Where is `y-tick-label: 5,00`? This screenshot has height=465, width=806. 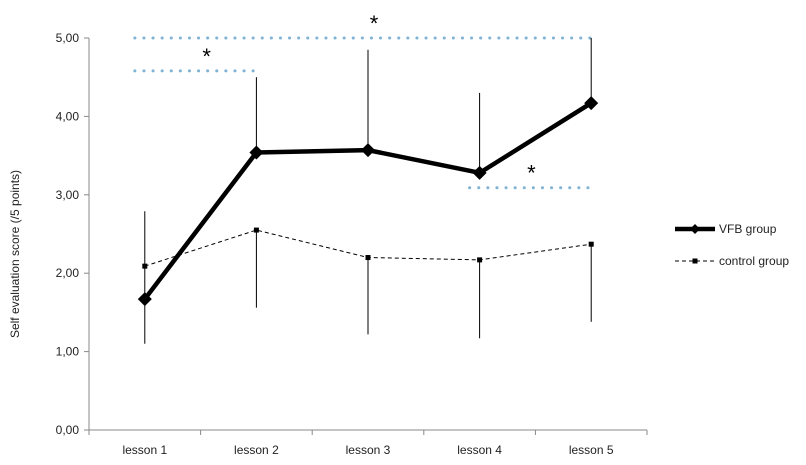 y-tick-label: 5,00 is located at coordinates (68, 38).